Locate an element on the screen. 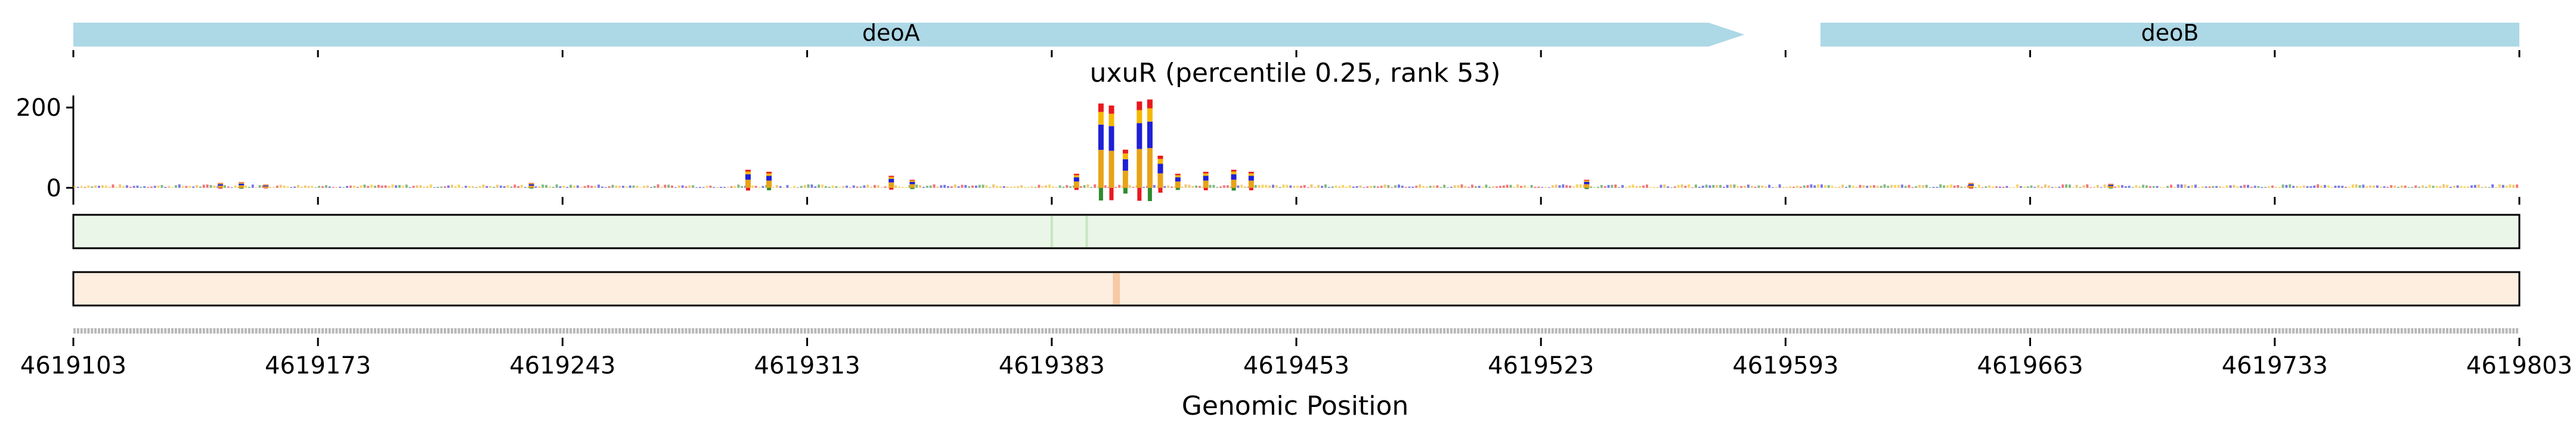  track2-box is located at coordinates (1296, 289).